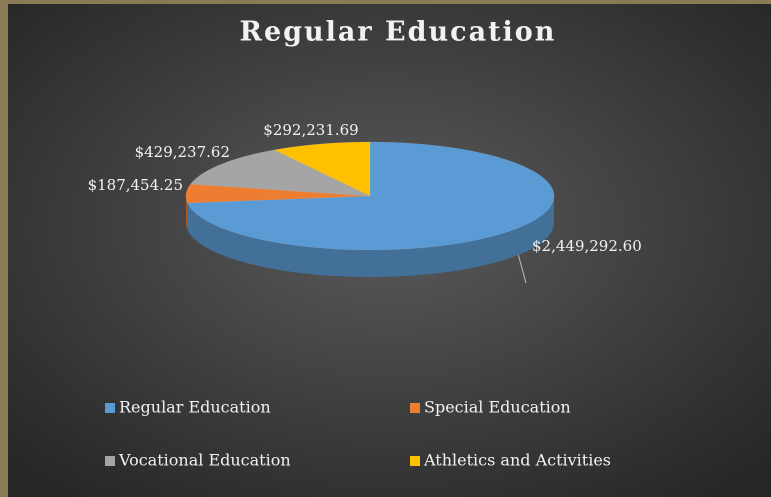 The height and width of the screenshot is (497, 771). I want to click on data-label: $2,449,292.60, so click(587, 246).